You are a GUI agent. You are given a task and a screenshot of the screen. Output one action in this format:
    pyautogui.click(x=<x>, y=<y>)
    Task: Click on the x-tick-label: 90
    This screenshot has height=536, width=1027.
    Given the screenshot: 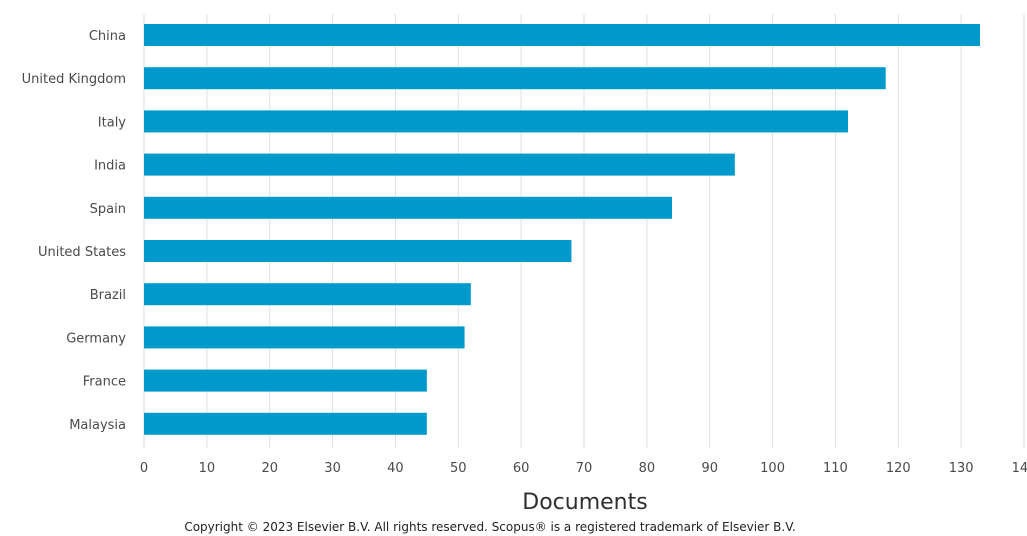 What is the action you would take?
    pyautogui.click(x=709, y=468)
    